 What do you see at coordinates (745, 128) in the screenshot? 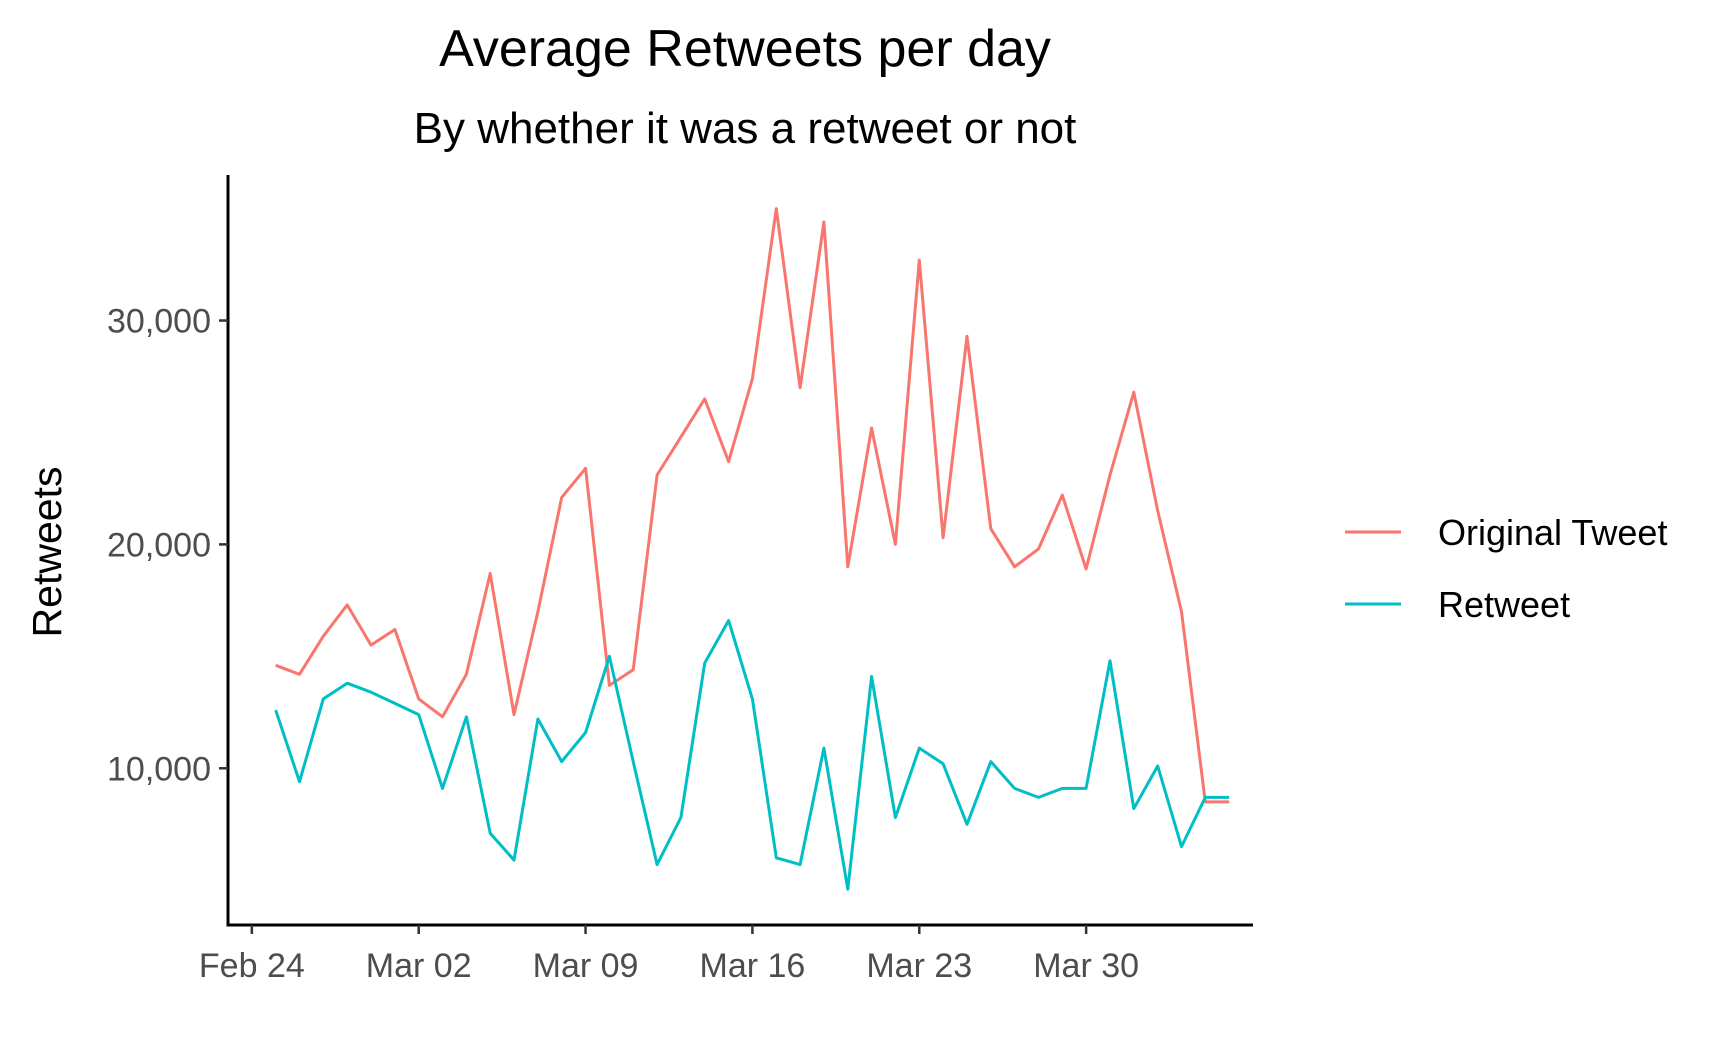
I see `chart-subtitle: By whether it was a retweet or not` at bounding box center [745, 128].